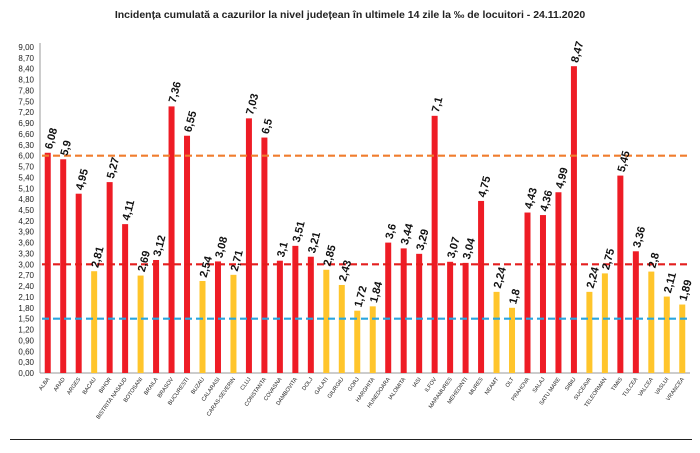 The height and width of the screenshot is (453, 700). I want to click on data-label: 1,89, so click(686, 291).